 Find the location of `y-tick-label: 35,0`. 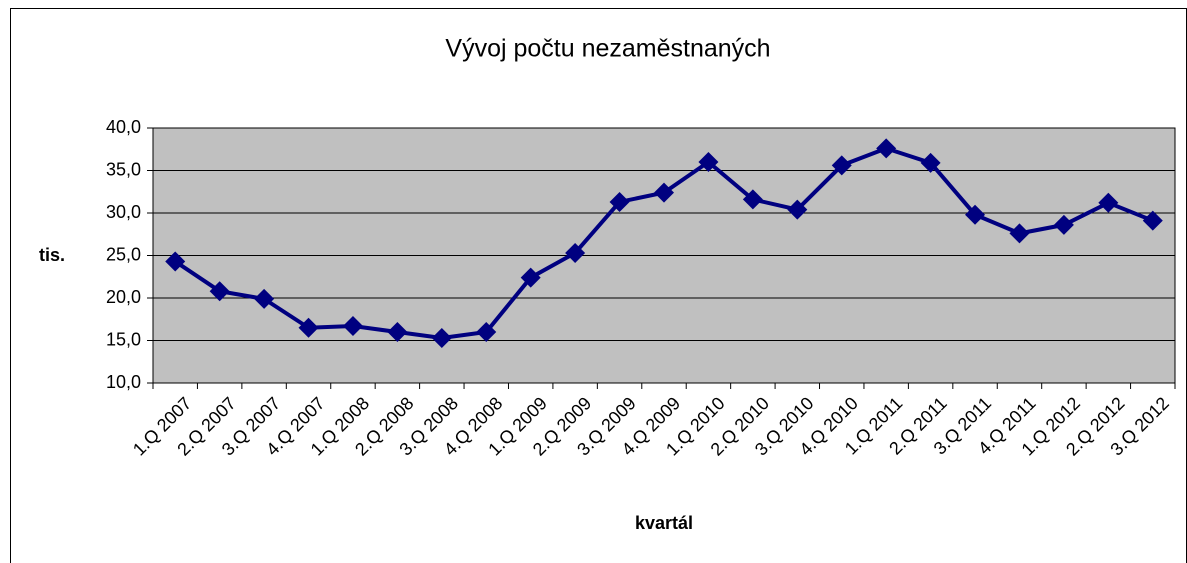

y-tick-label: 35,0 is located at coordinates (123, 169).